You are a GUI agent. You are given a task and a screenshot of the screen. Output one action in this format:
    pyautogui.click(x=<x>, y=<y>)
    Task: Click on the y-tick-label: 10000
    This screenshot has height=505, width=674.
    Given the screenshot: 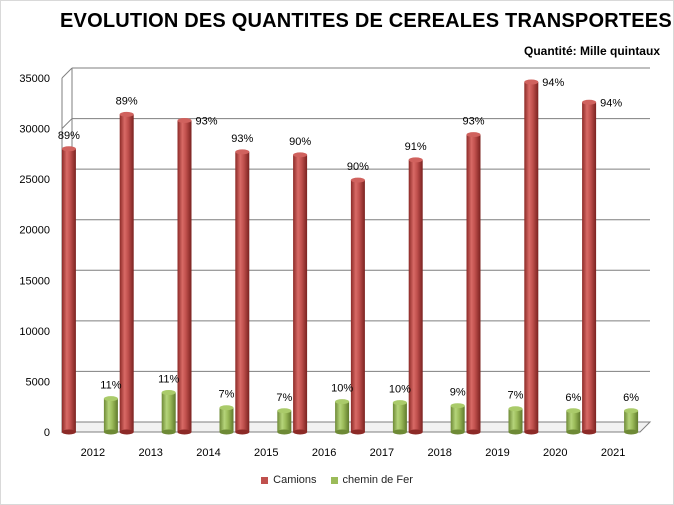 What is the action you would take?
    pyautogui.click(x=34, y=332)
    